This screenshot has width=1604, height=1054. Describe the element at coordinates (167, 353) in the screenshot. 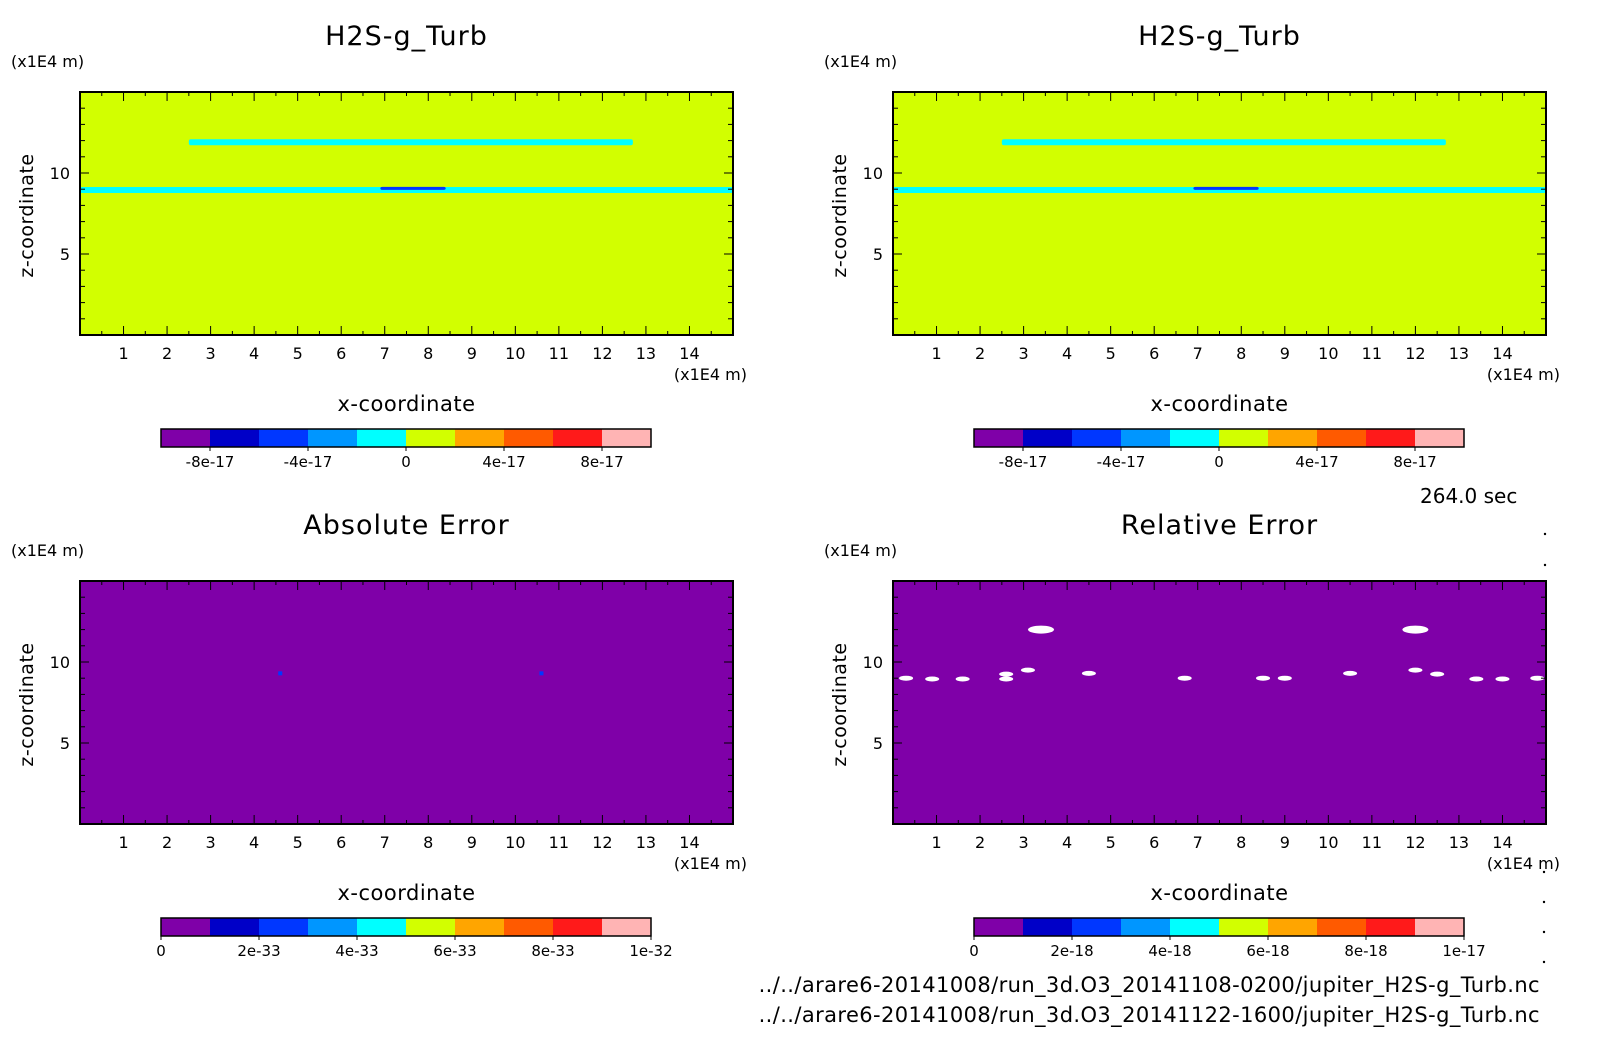

I see `x-tick-label: 2` at that location.